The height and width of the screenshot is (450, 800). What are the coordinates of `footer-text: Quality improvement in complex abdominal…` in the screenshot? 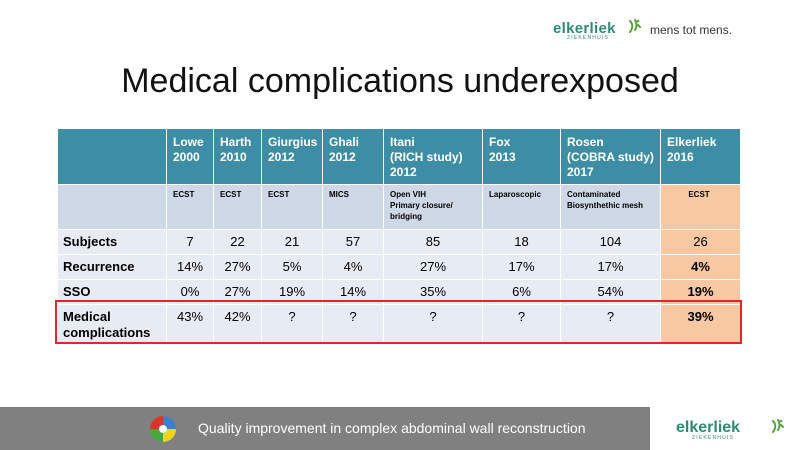 It's located at (392, 428).